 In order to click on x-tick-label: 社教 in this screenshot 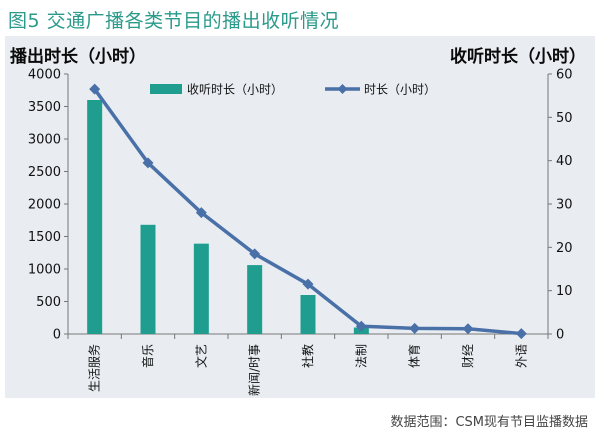, I will do `click(307, 356)`.